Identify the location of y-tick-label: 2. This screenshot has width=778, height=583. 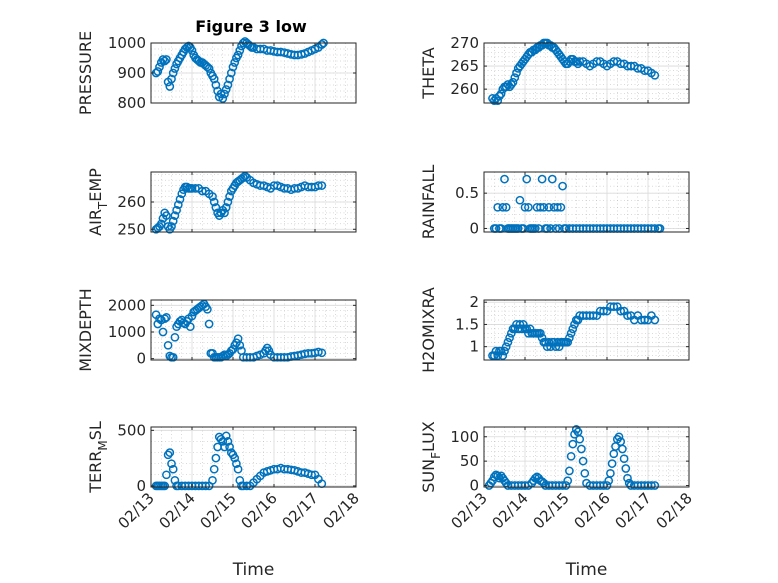
(474, 302).